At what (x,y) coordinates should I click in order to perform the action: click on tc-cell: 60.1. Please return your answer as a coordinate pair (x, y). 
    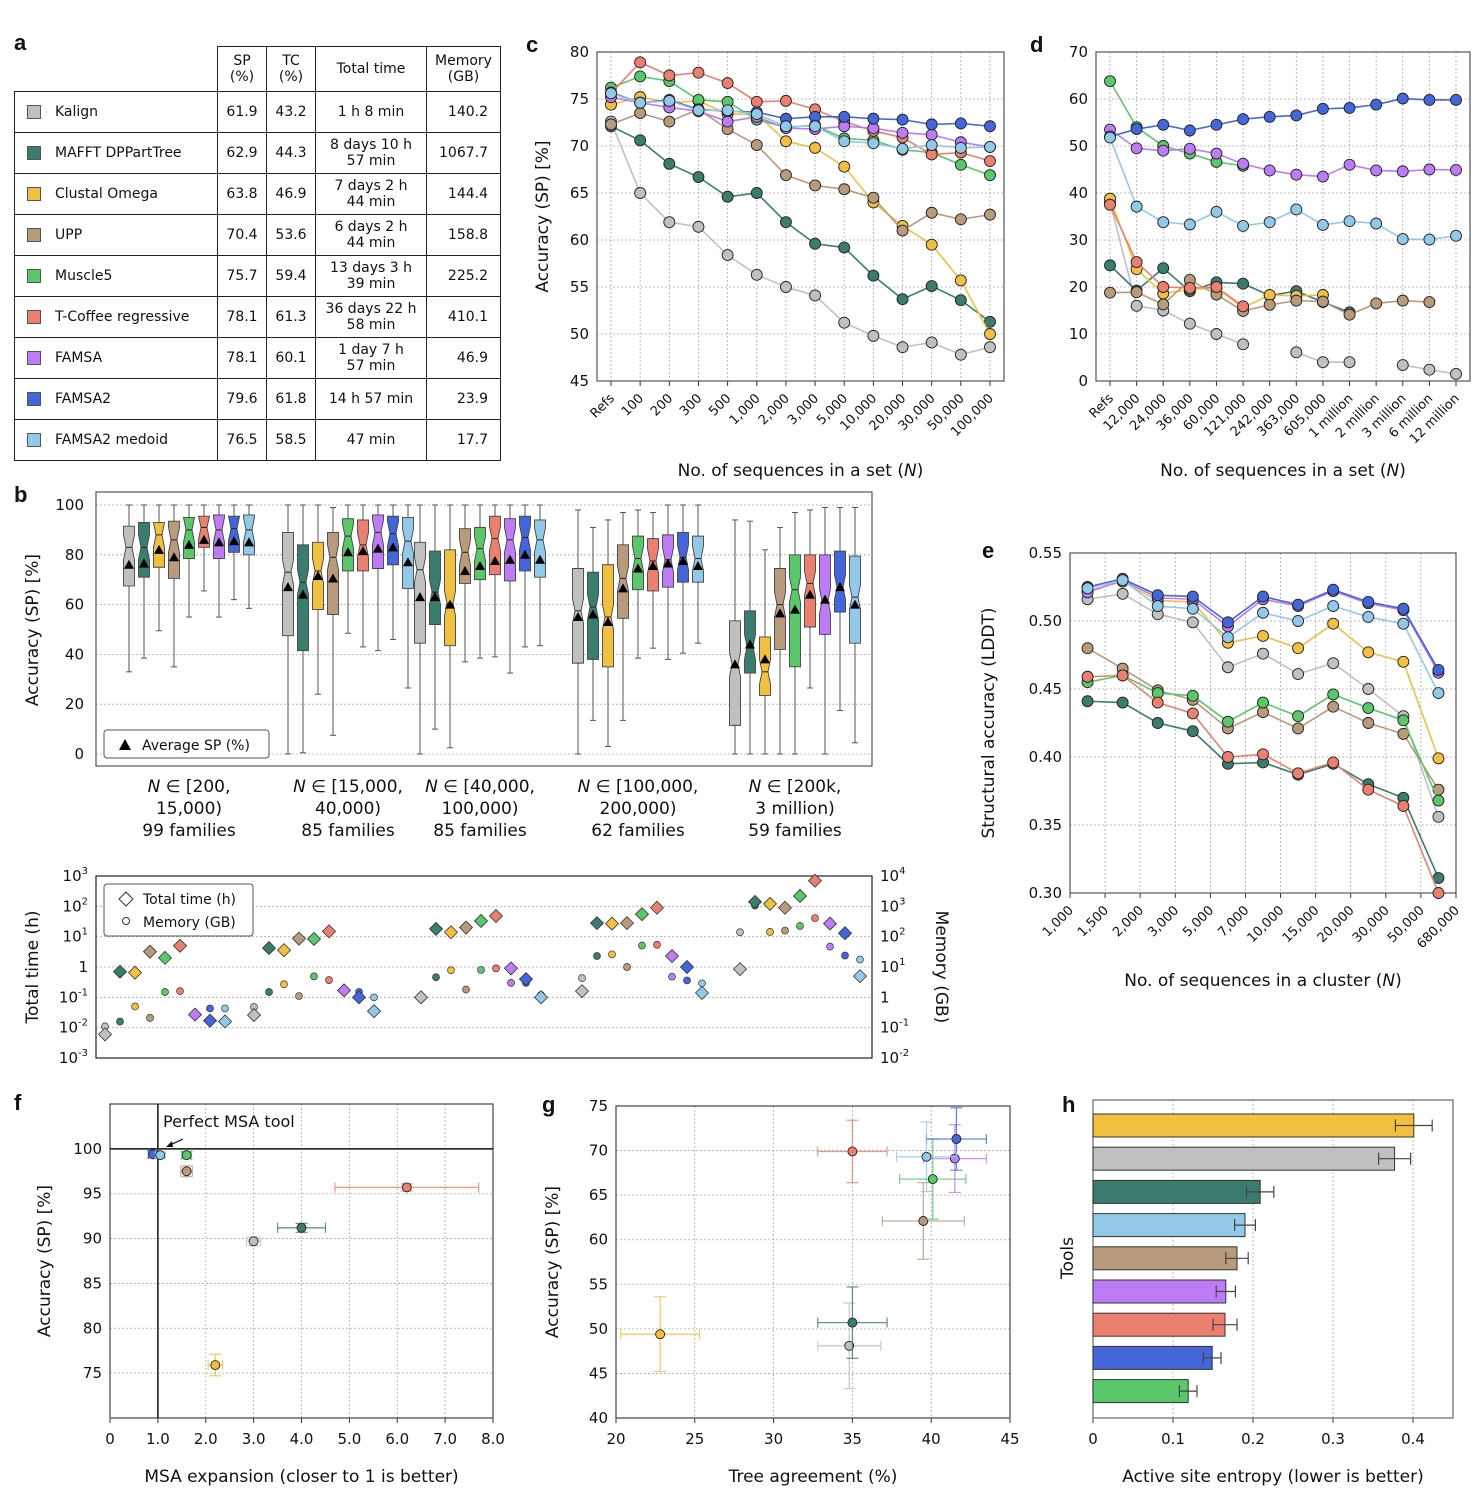
    Looking at the image, I should click on (291, 358).